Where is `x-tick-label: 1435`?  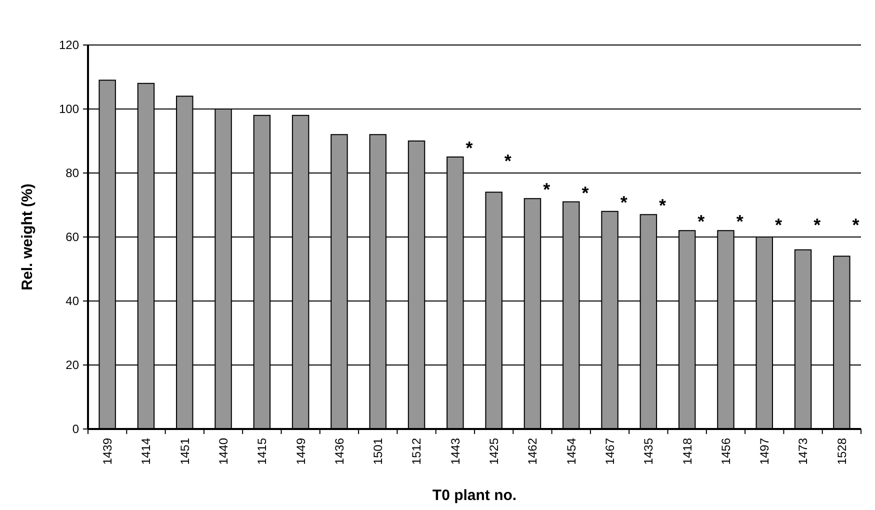 x-tick-label: 1435 is located at coordinates (649, 451).